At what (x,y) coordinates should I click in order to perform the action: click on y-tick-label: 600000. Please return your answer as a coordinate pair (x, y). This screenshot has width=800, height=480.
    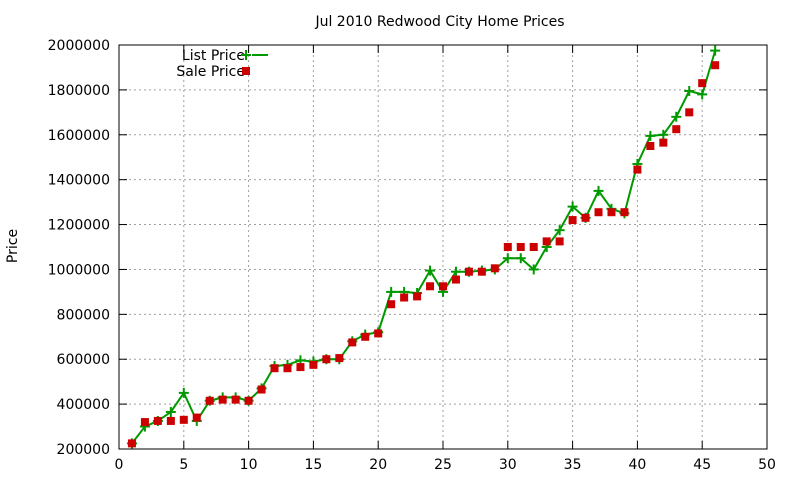
    Looking at the image, I should click on (83, 360).